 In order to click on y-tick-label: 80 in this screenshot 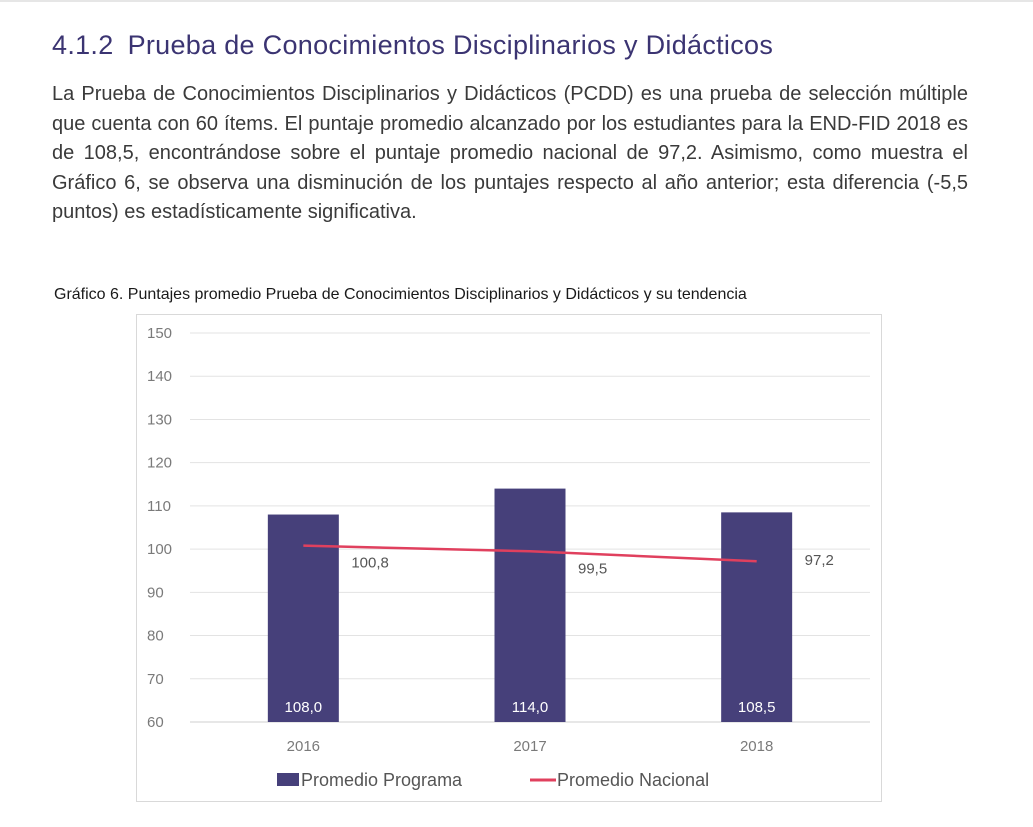, I will do `click(155, 636)`.